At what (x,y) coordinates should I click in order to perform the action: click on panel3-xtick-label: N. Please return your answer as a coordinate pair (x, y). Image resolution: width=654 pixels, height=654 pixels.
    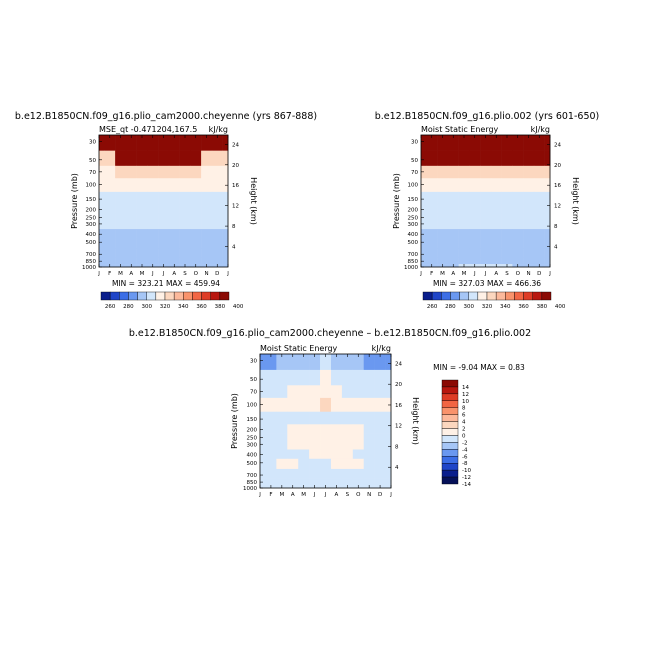
    Looking at the image, I should click on (369, 495).